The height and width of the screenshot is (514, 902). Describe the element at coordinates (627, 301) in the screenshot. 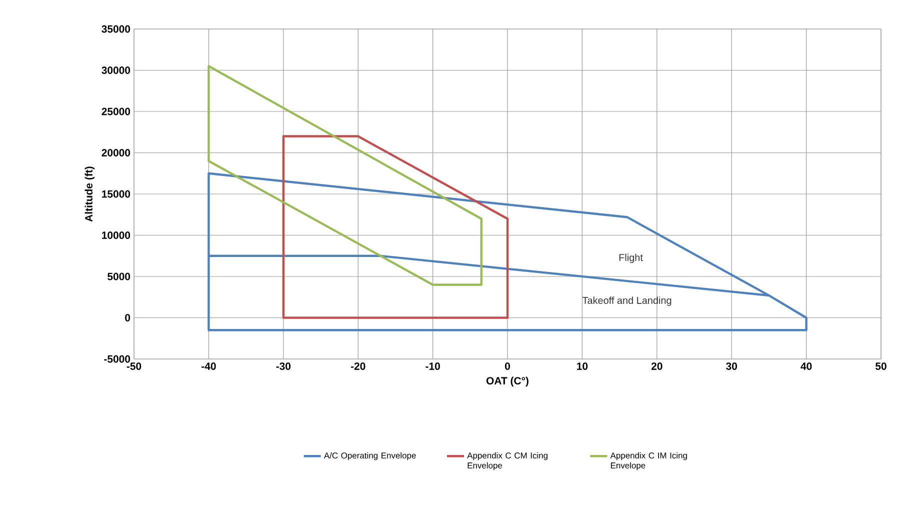

I see `annotation: Takeoff and Landing` at that location.